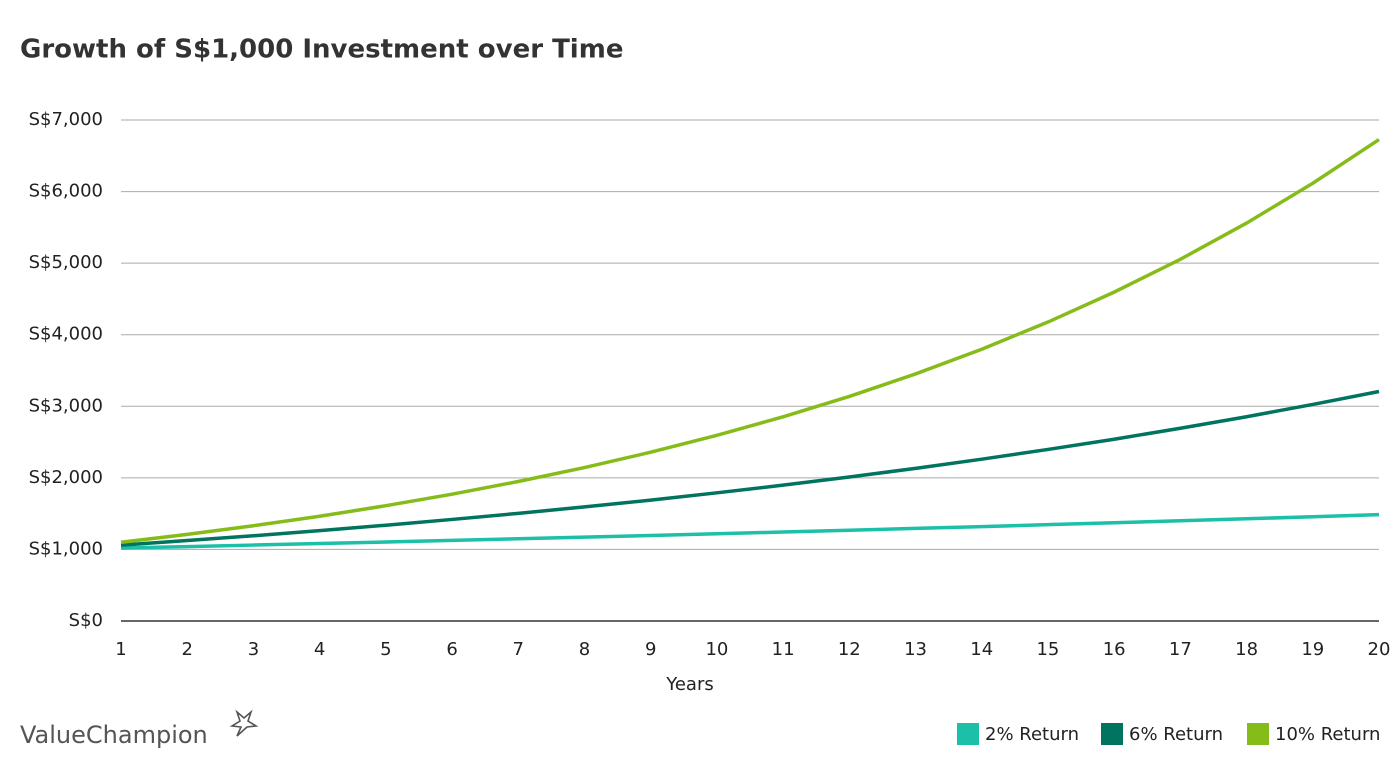  What do you see at coordinates (66, 334) in the screenshot?
I see `y-tick-label: S$4,000` at bounding box center [66, 334].